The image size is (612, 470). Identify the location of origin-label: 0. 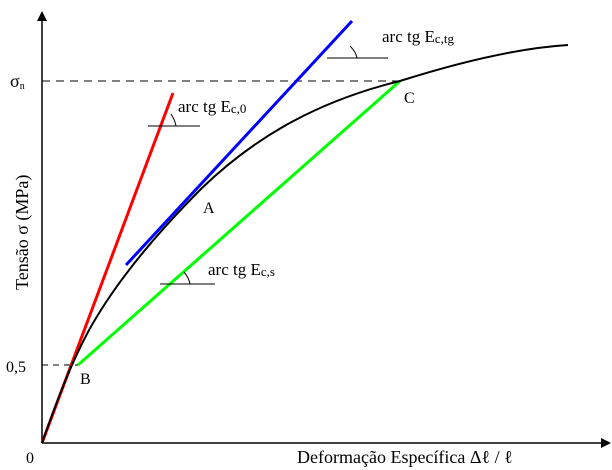
(30, 458).